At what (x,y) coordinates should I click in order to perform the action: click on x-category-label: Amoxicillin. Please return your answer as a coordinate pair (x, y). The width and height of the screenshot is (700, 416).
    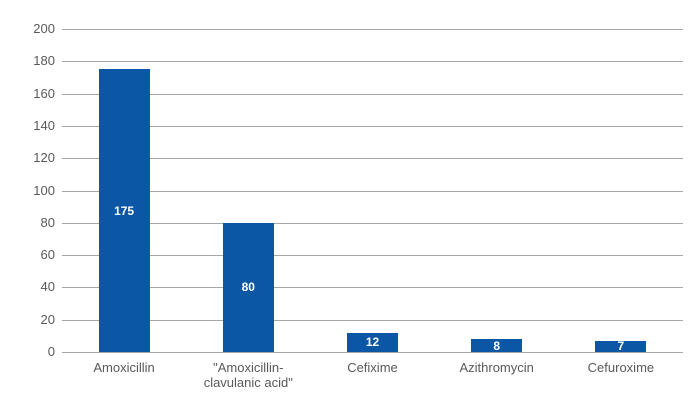
    Looking at the image, I should click on (124, 367).